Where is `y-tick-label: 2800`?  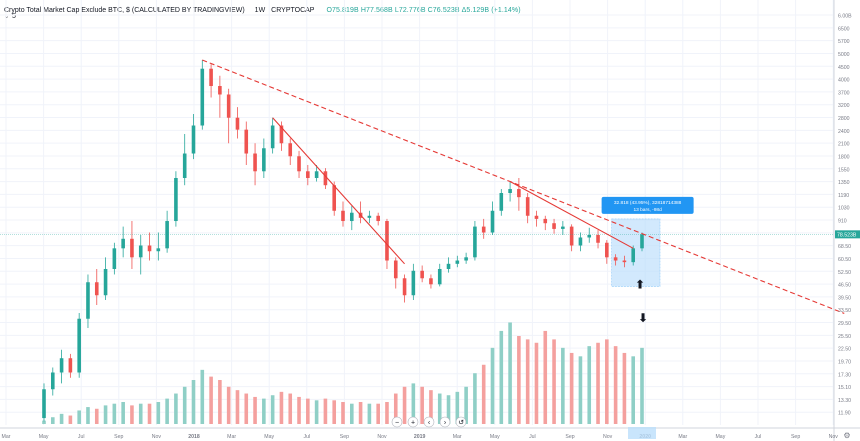
y-tick-label: 2800 is located at coordinates (844, 119).